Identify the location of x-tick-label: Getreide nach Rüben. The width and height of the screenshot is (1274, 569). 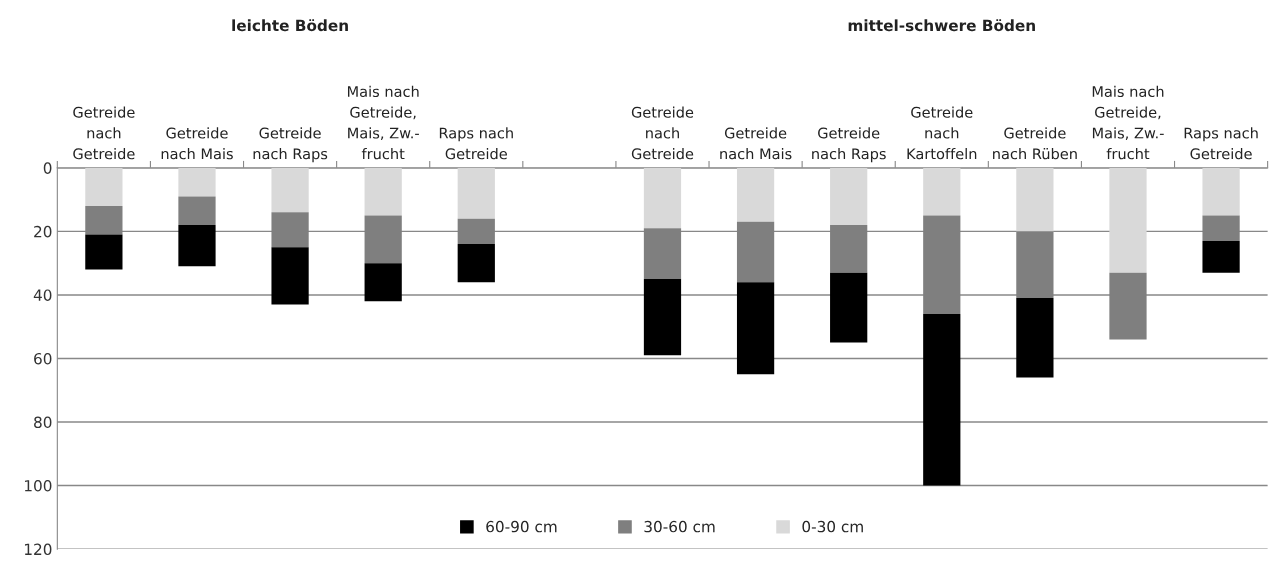
(1035, 143).